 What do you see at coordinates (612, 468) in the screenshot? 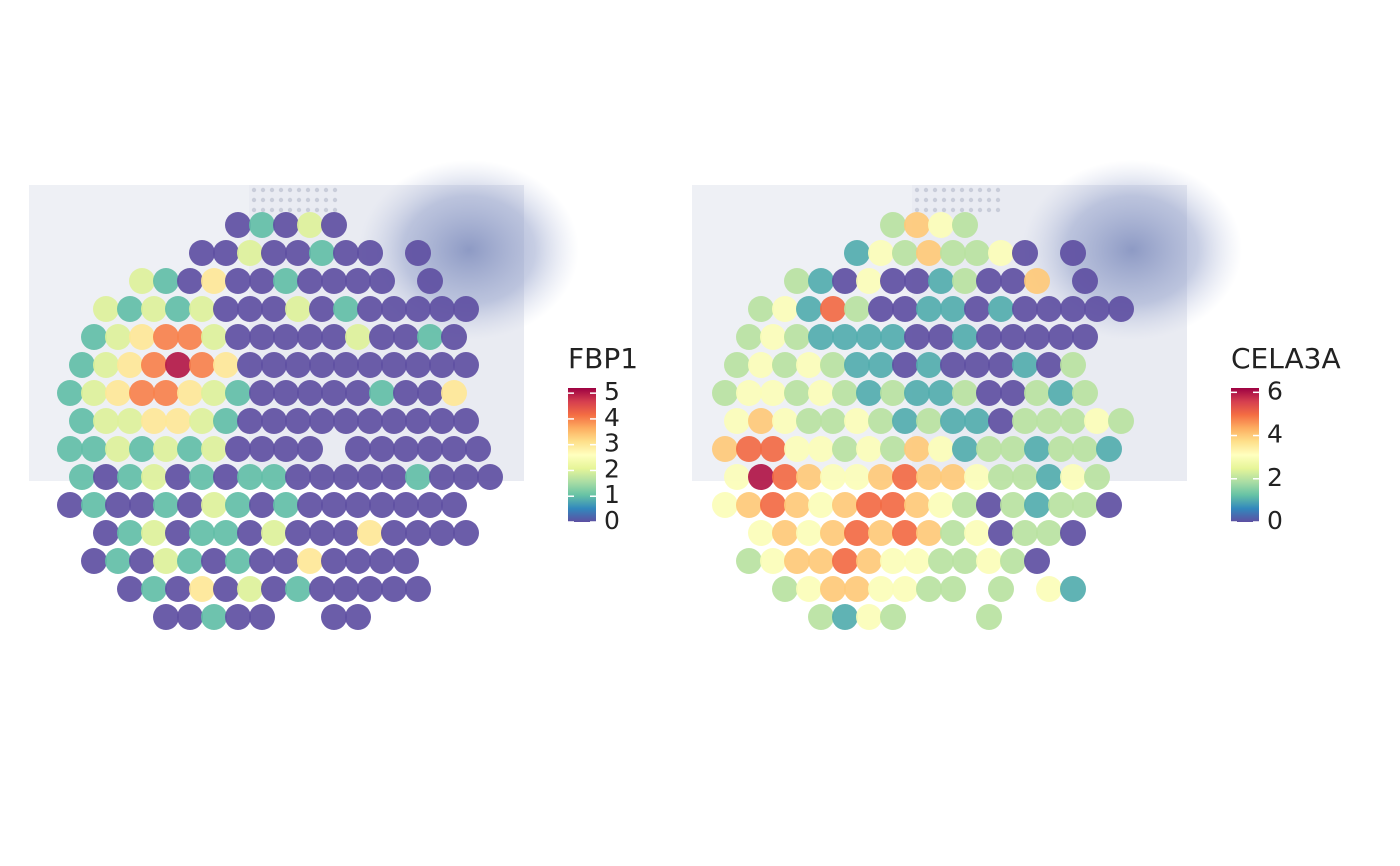
I see `colorbar-tick-label: 2` at bounding box center [612, 468].